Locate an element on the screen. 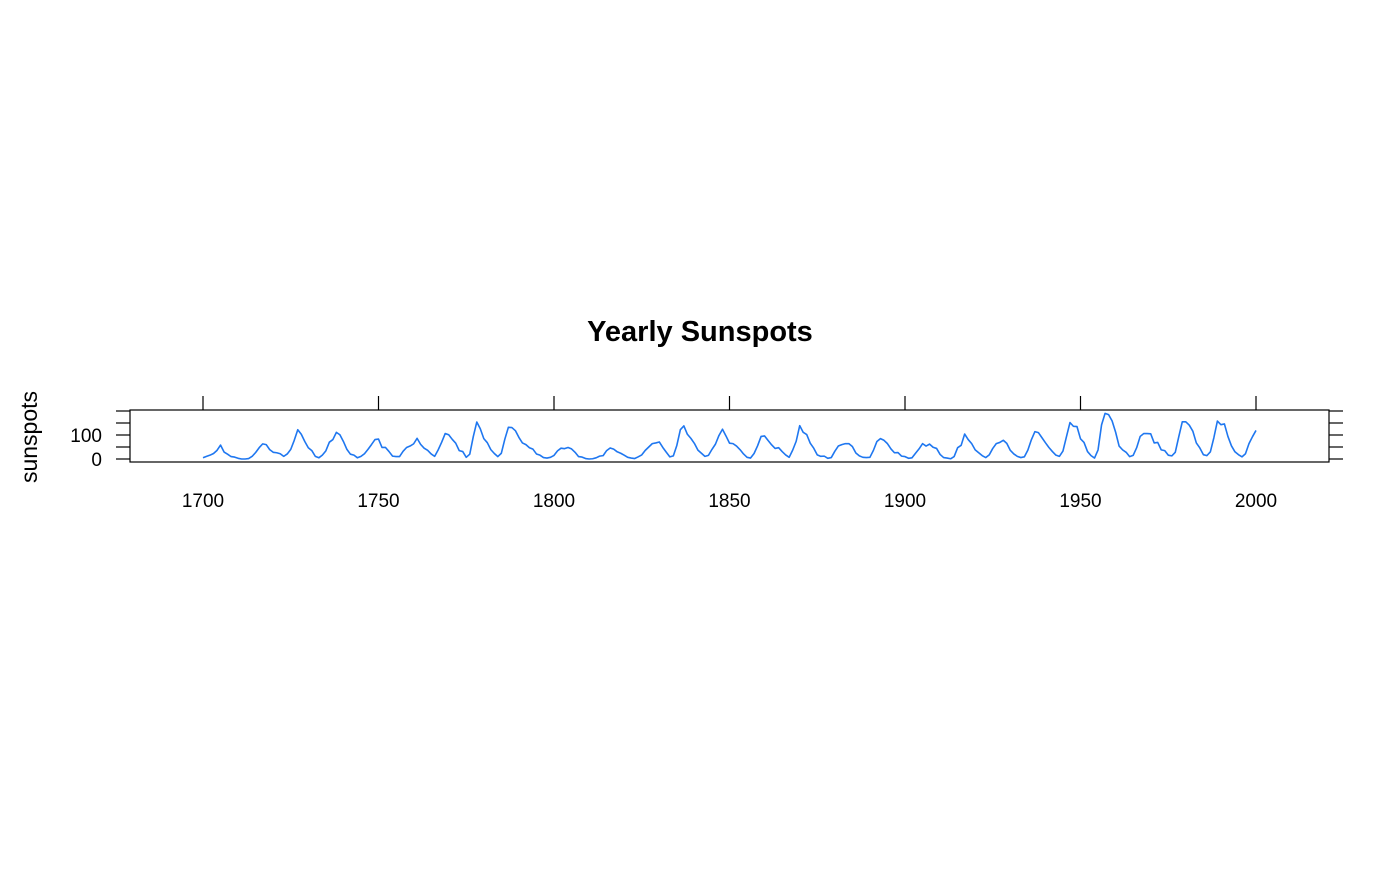 This screenshot has height=870, width=1400. series-group is located at coordinates (729, 436).